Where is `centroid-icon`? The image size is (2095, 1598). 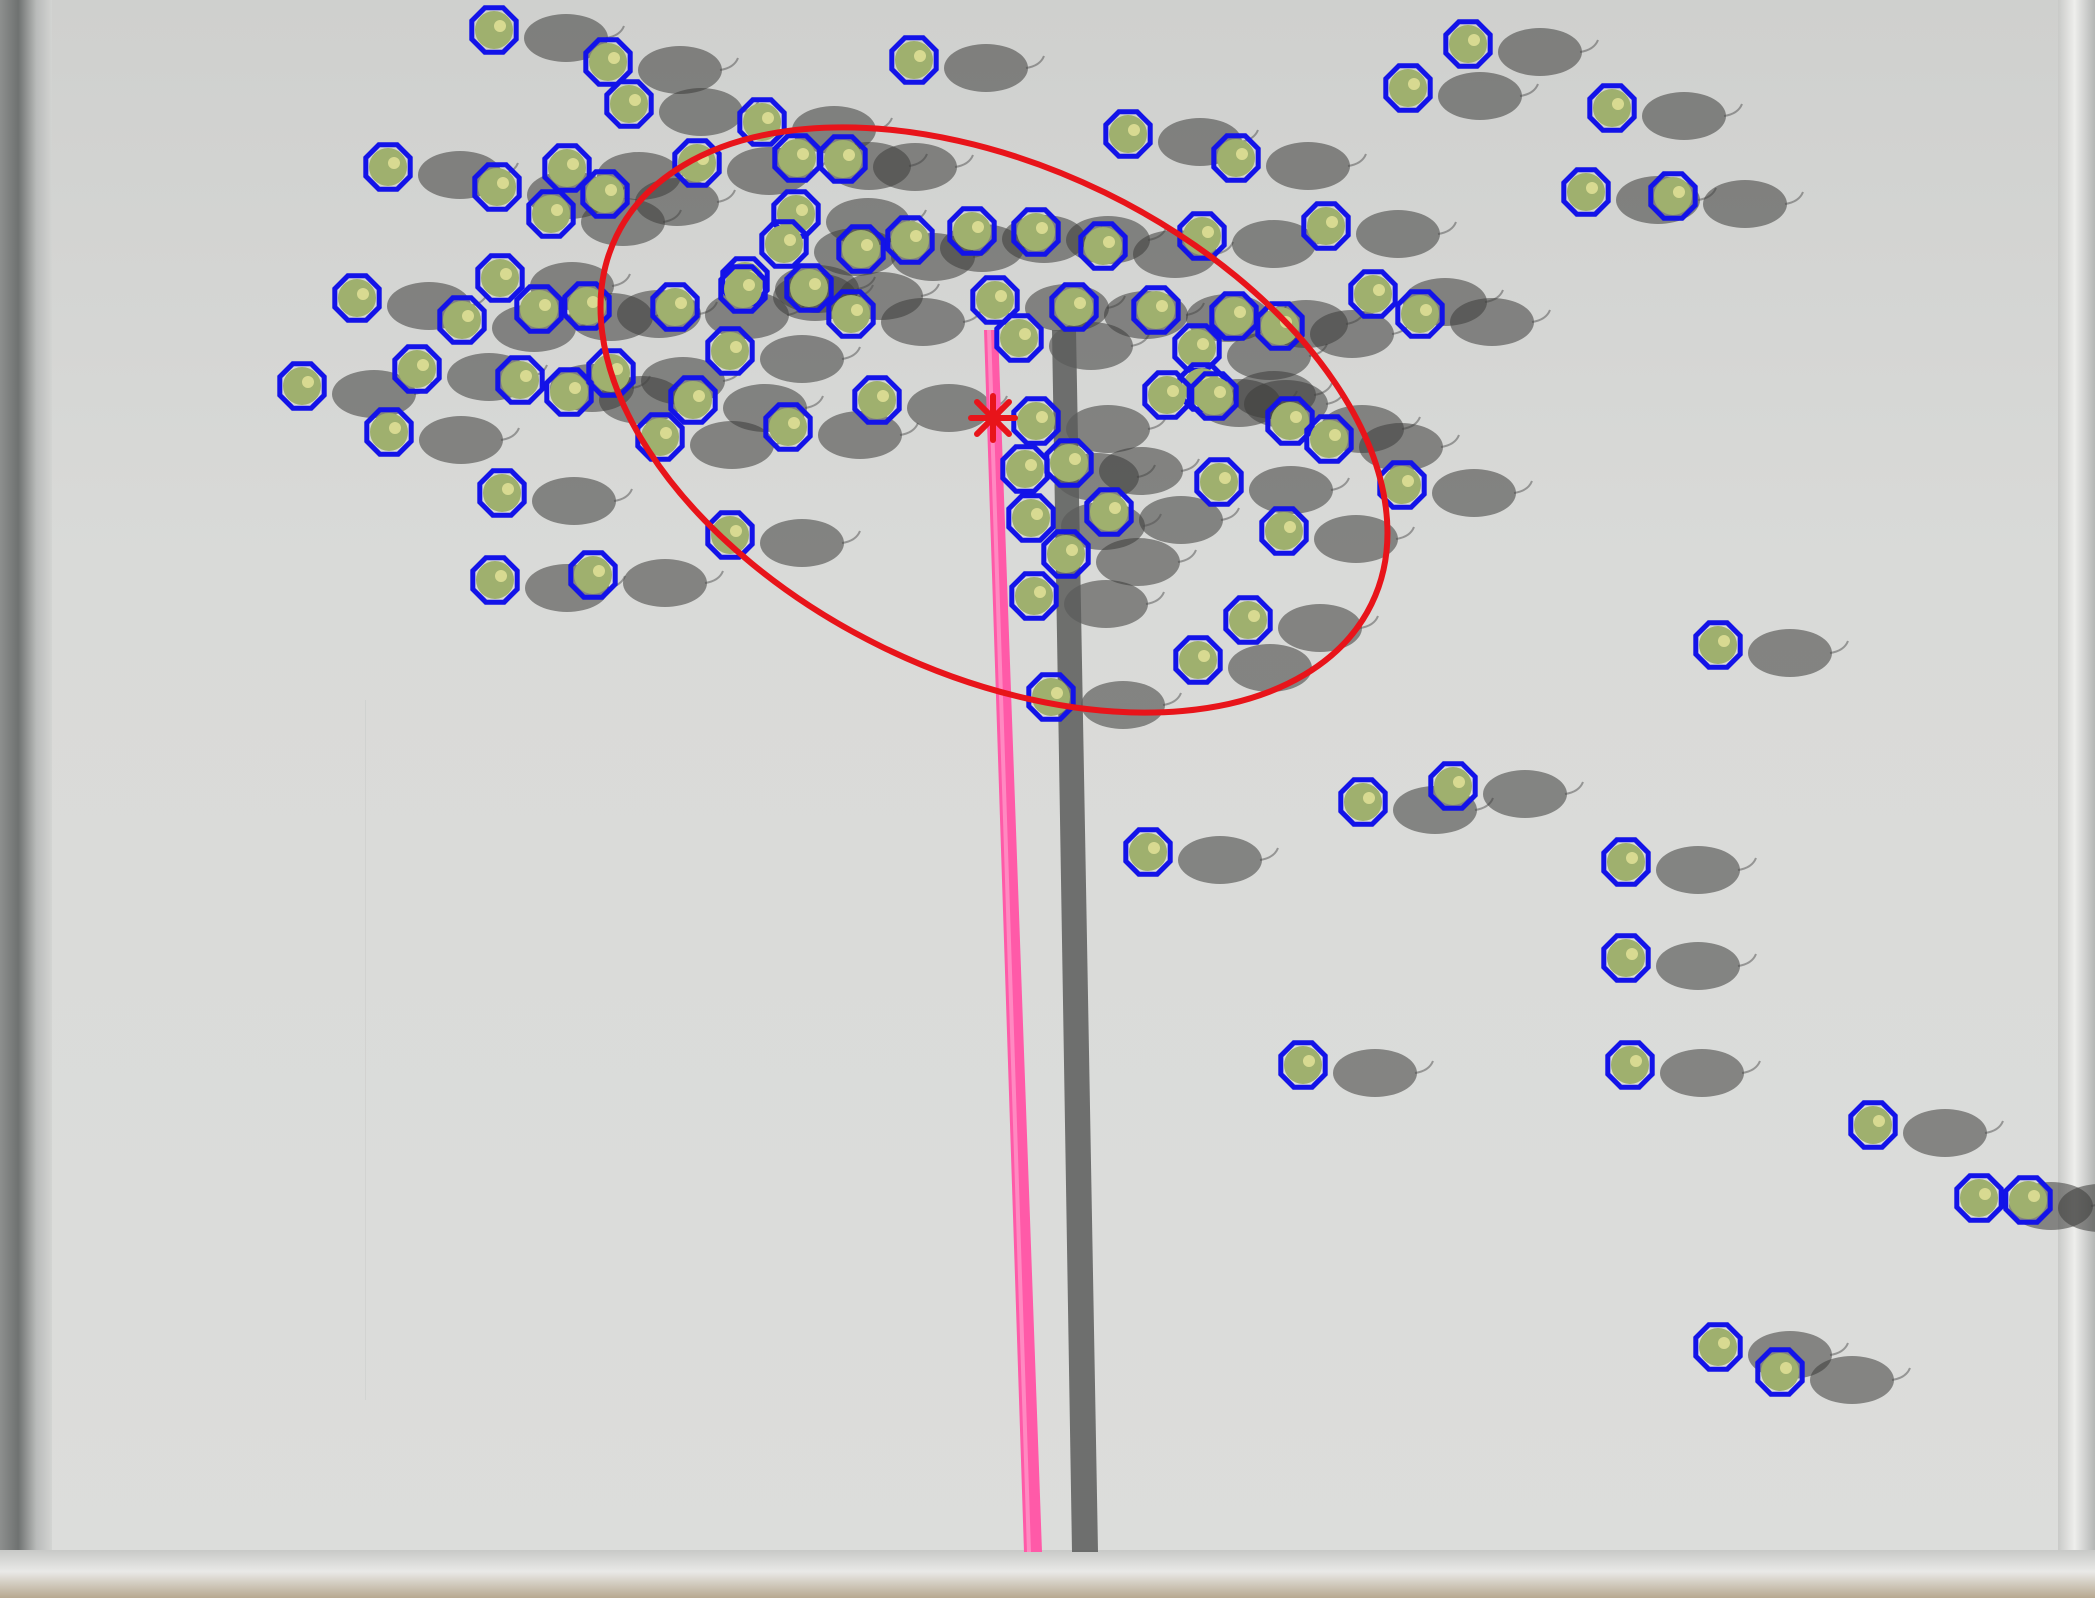
centroid-icon is located at coordinates (993, 418).